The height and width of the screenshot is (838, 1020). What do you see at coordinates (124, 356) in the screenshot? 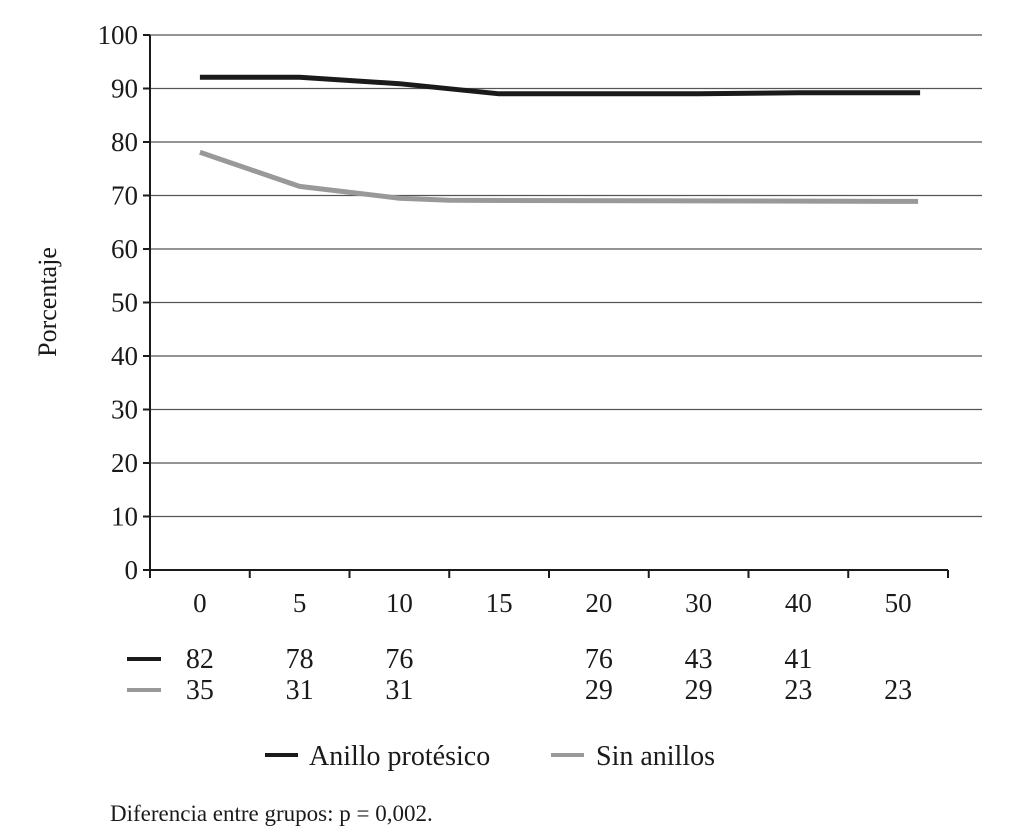
I see `y-tick-label: 40` at bounding box center [124, 356].